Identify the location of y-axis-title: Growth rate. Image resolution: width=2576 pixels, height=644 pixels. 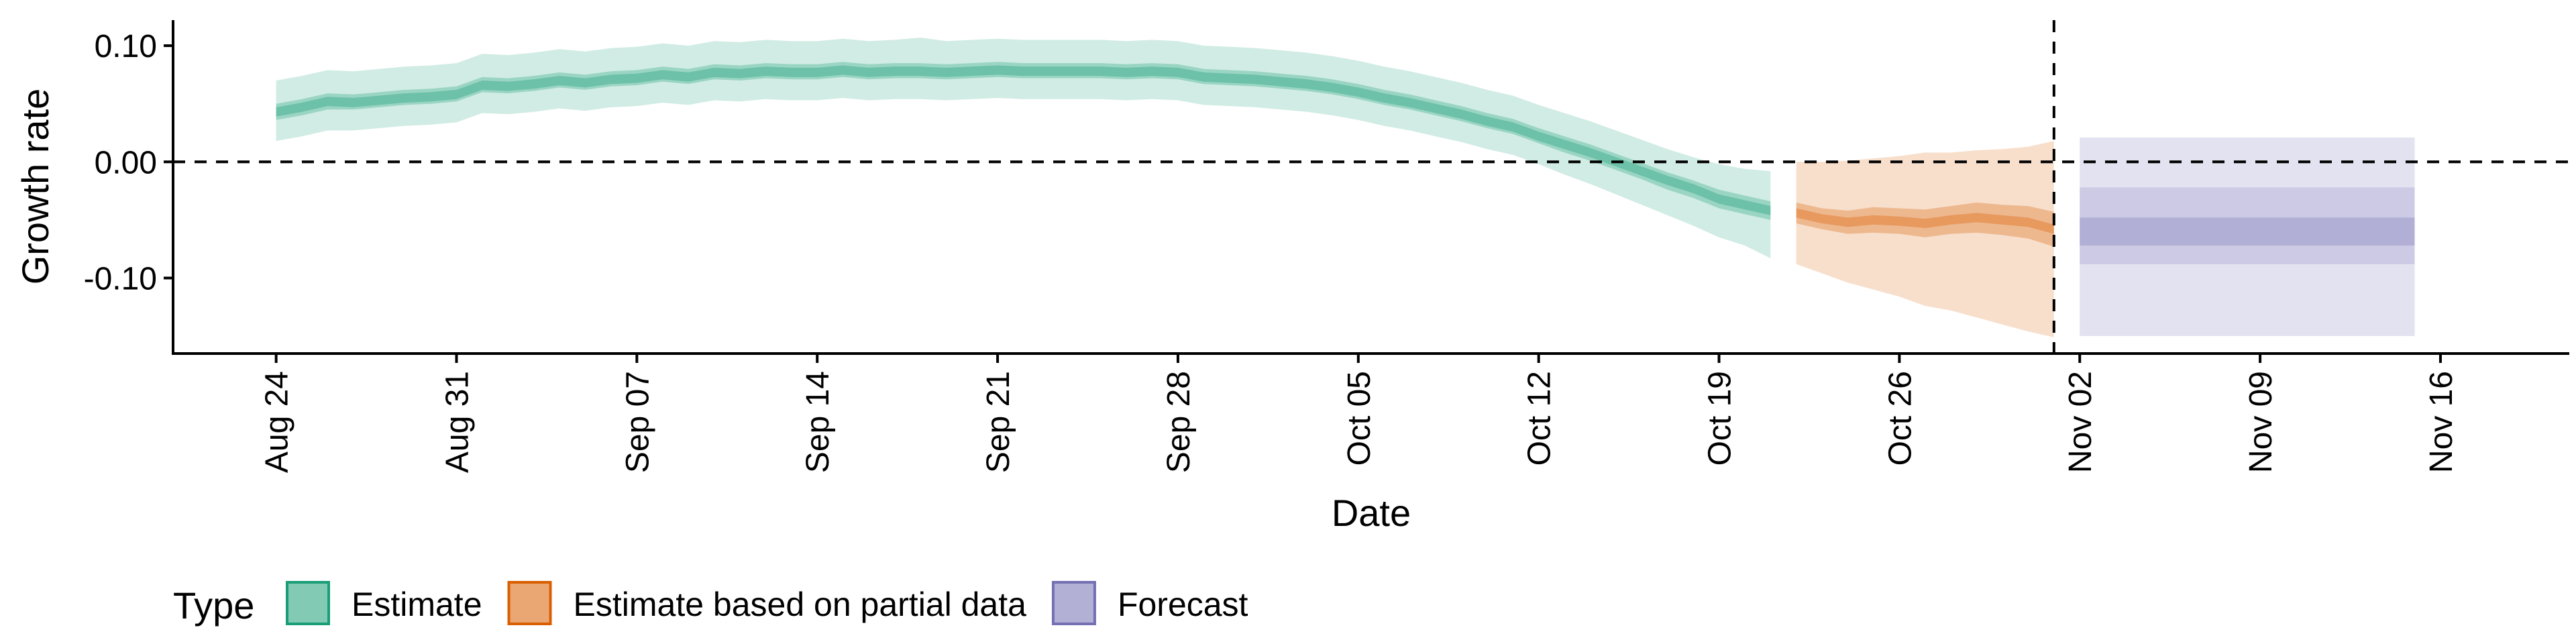
(35, 187).